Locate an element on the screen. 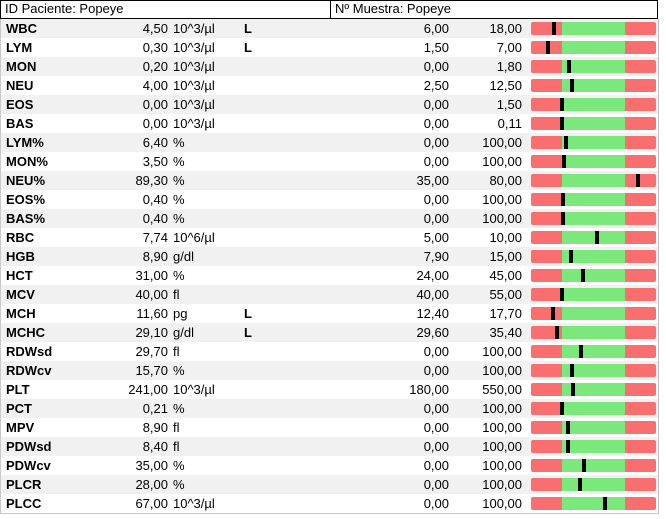 The height and width of the screenshot is (519, 666). range-high: 550,00 is located at coordinates (502, 390).